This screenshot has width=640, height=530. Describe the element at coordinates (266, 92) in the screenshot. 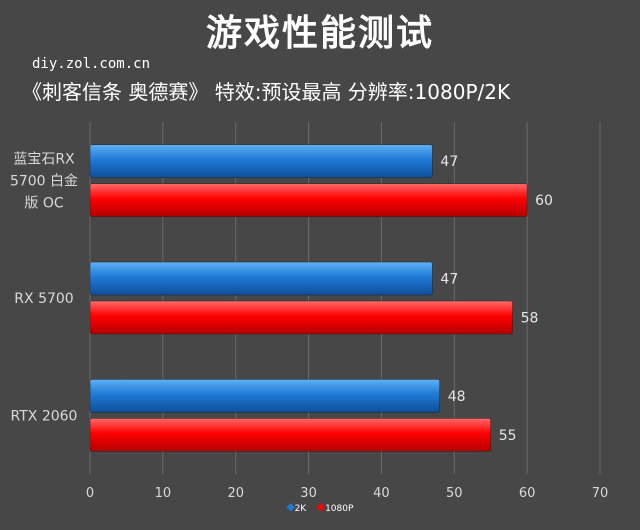

I see `chart-subtitle: 《刺客信条 奥德赛》 特效:预设最高 分辨率:1080P/2K` at that location.